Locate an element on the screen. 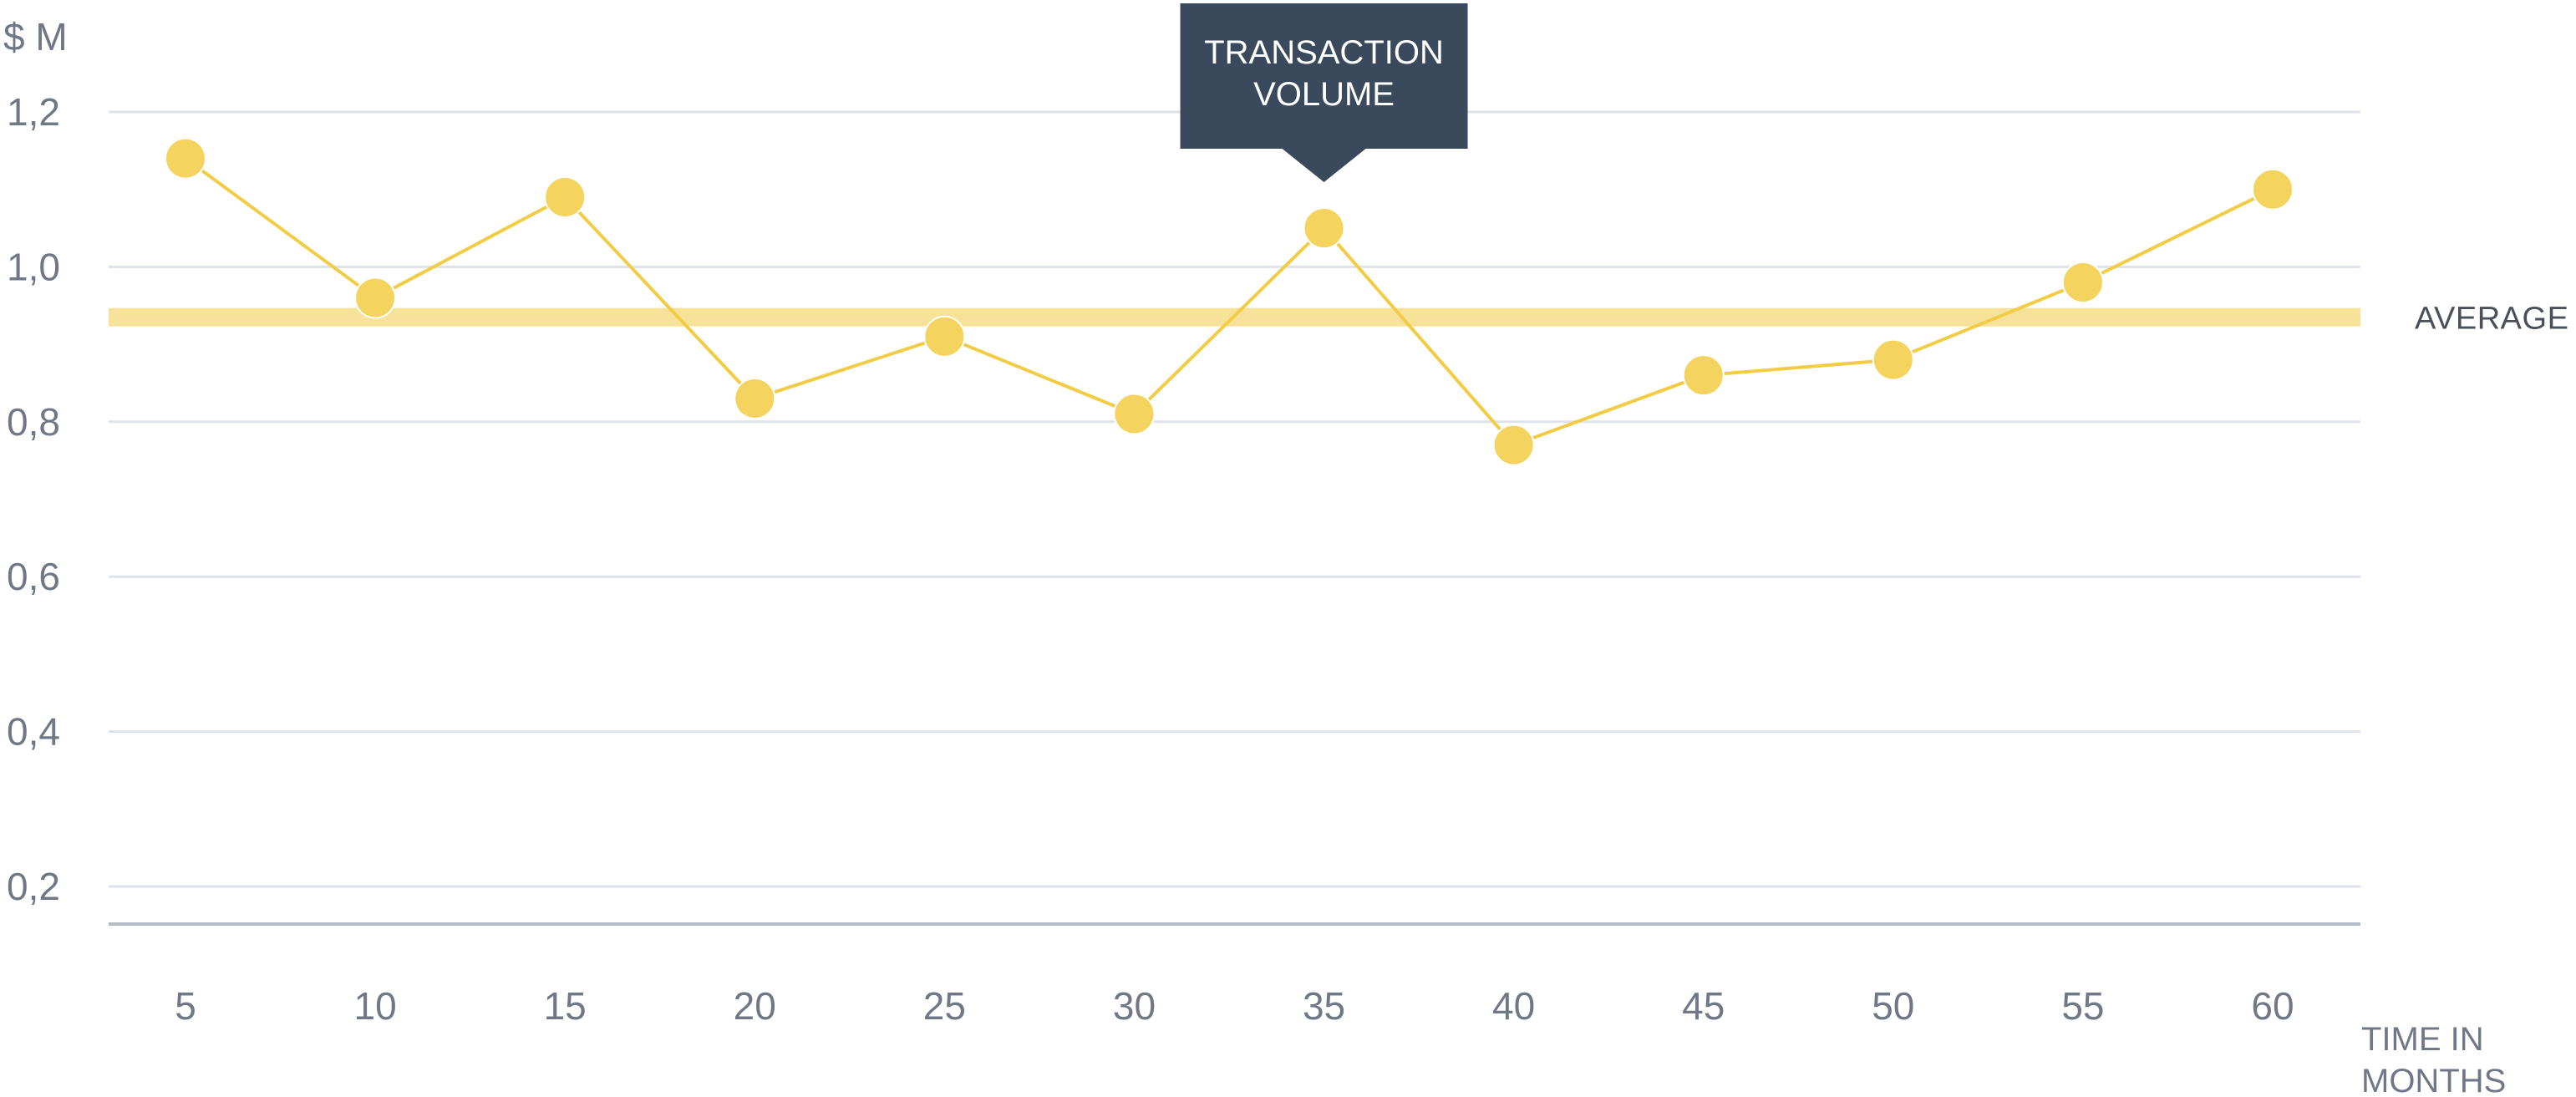  x-tick-label: 30 is located at coordinates (1134, 1006).